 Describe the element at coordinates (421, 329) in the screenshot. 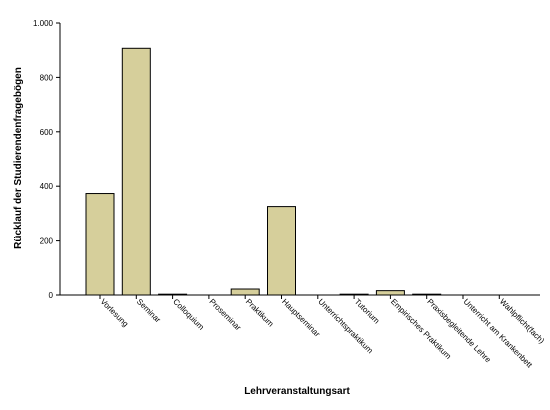

I see `x-tick-label: Empirisches Praktikum` at that location.